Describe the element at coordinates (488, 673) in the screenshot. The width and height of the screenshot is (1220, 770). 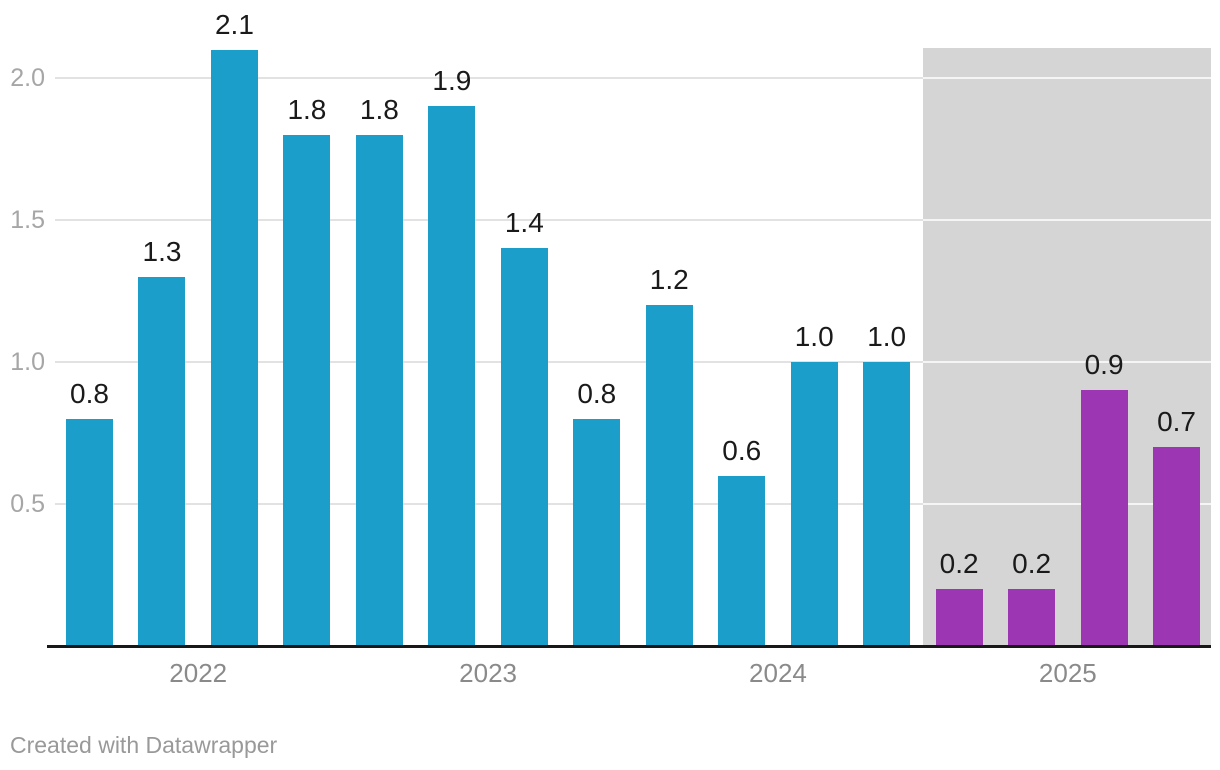
I see `x-axis-tick-label: 2023` at that location.